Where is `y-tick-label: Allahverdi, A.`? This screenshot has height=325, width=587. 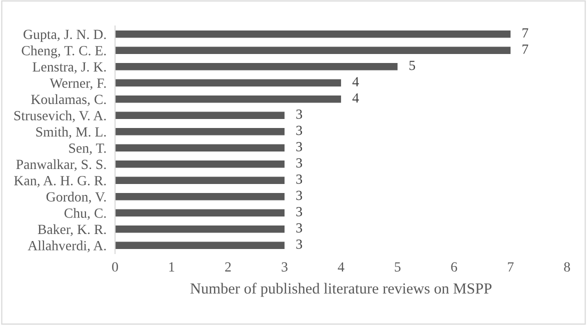
y-tick-label: Allahverdi, A. is located at coordinates (67, 246).